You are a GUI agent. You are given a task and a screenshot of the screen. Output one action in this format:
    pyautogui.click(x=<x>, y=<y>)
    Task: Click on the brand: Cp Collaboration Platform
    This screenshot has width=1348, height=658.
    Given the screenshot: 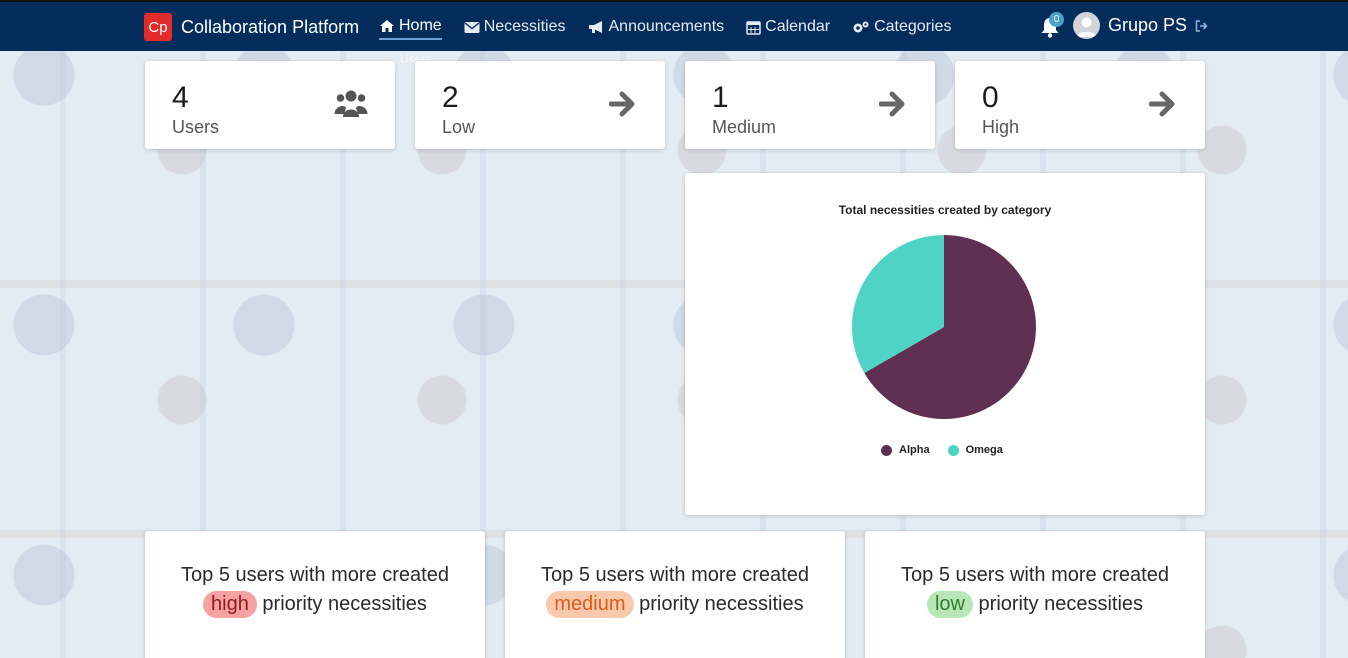 What is the action you would take?
    pyautogui.click(x=251, y=27)
    